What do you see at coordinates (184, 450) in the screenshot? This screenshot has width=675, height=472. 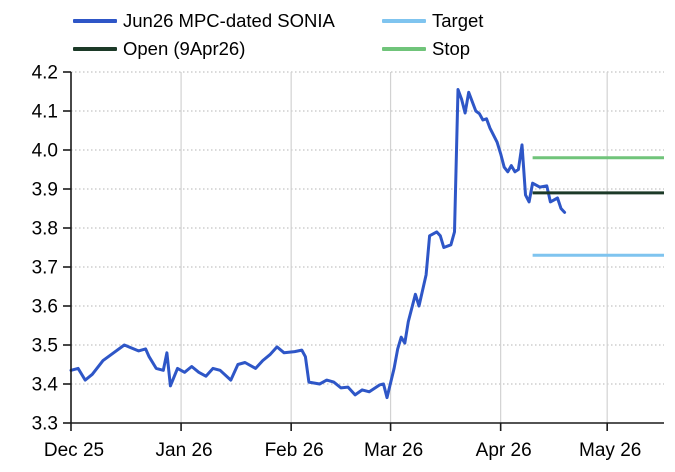 I see `x-tick-label: Jan 26` at bounding box center [184, 450].